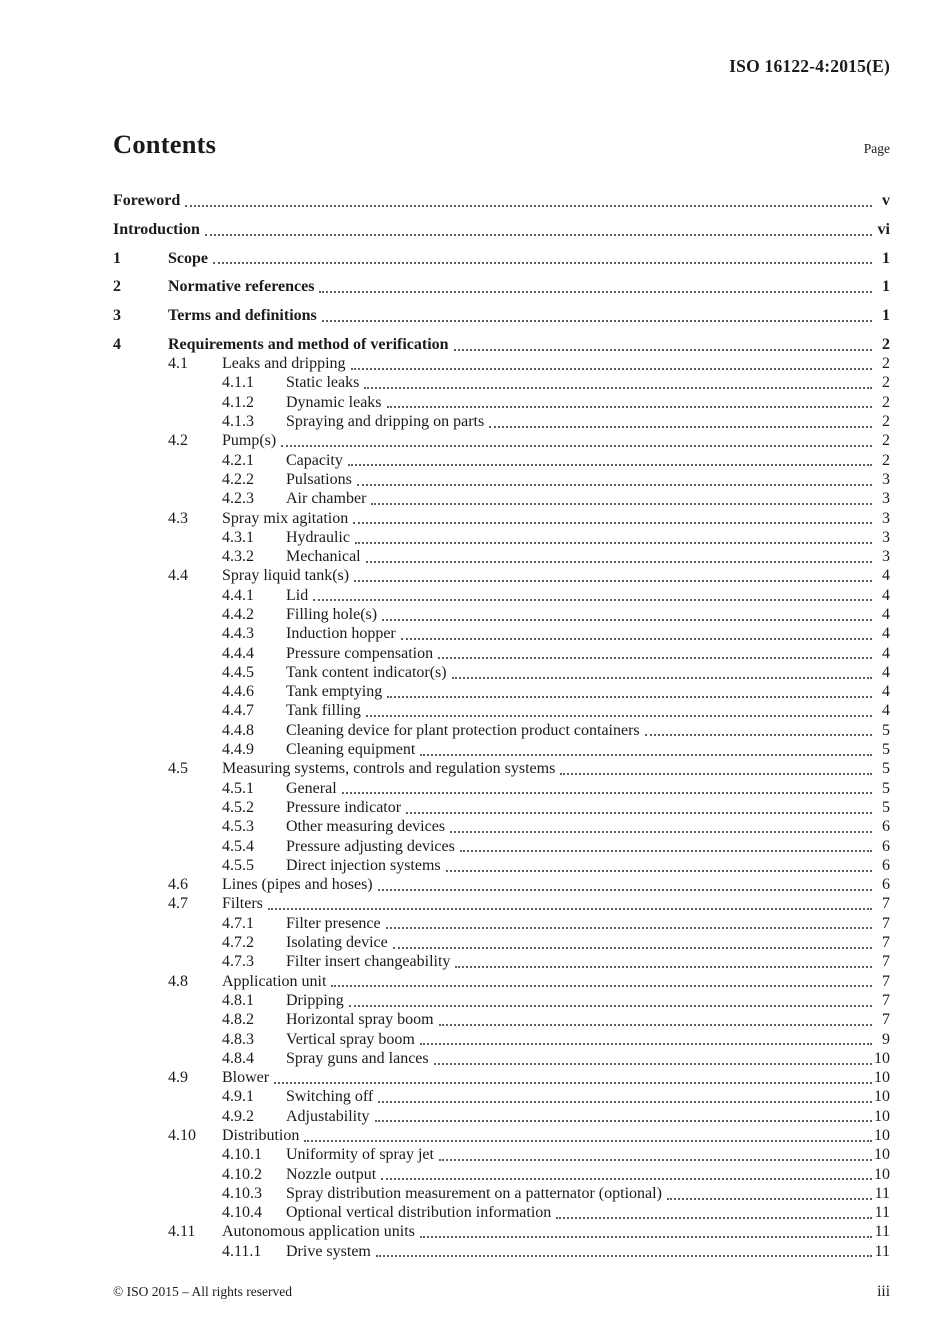 The image size is (950, 1344). Describe the element at coordinates (501, 865) in the screenshot. I see `toc-entry: 4.5.5 Direct injection systems 6` at that location.